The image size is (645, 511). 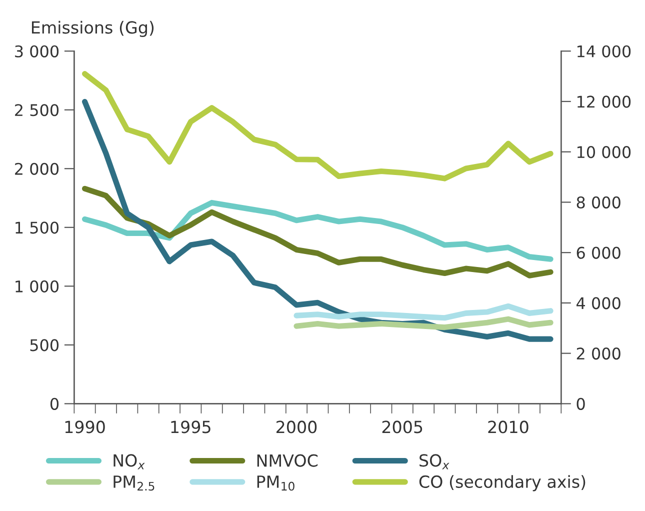 What do you see at coordinates (37, 51) in the screenshot?
I see `y-tick-label: 3 000` at bounding box center [37, 51].